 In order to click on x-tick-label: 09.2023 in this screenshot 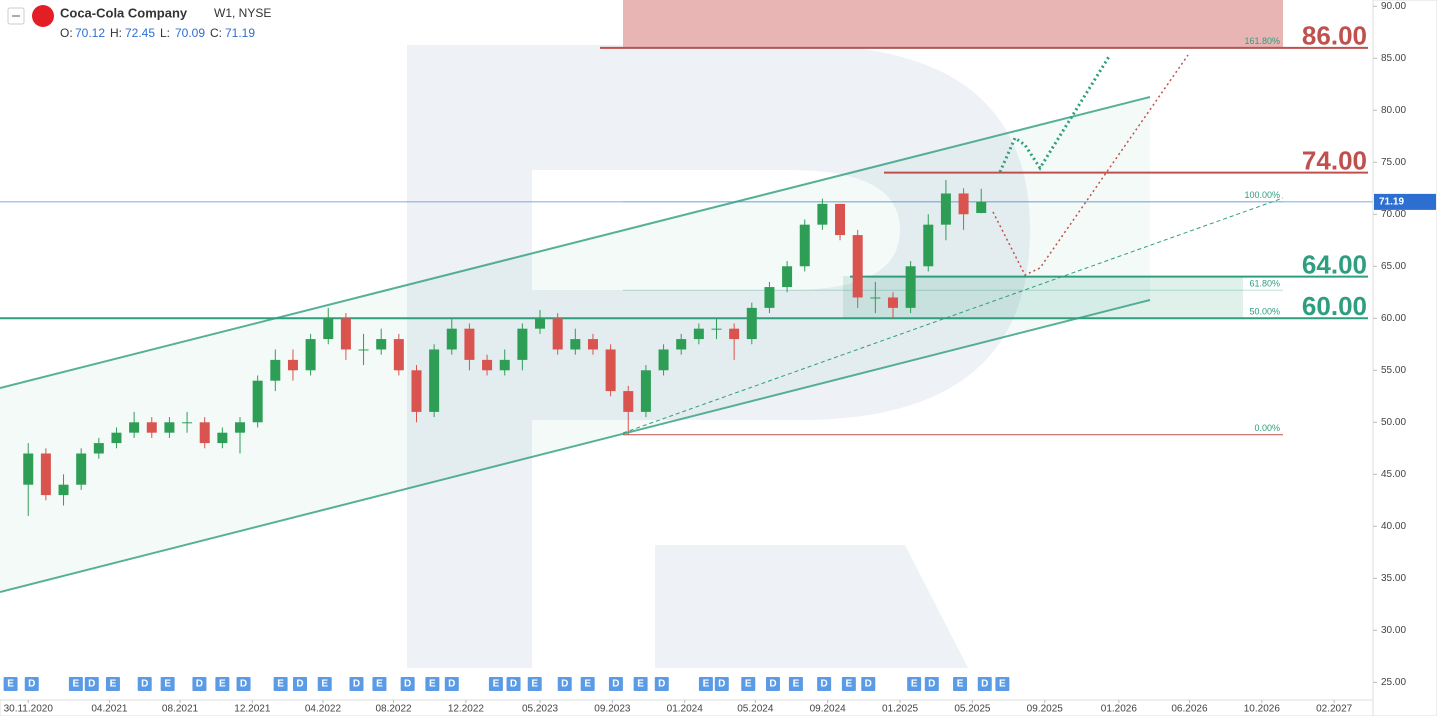, I will do `click(612, 709)`.